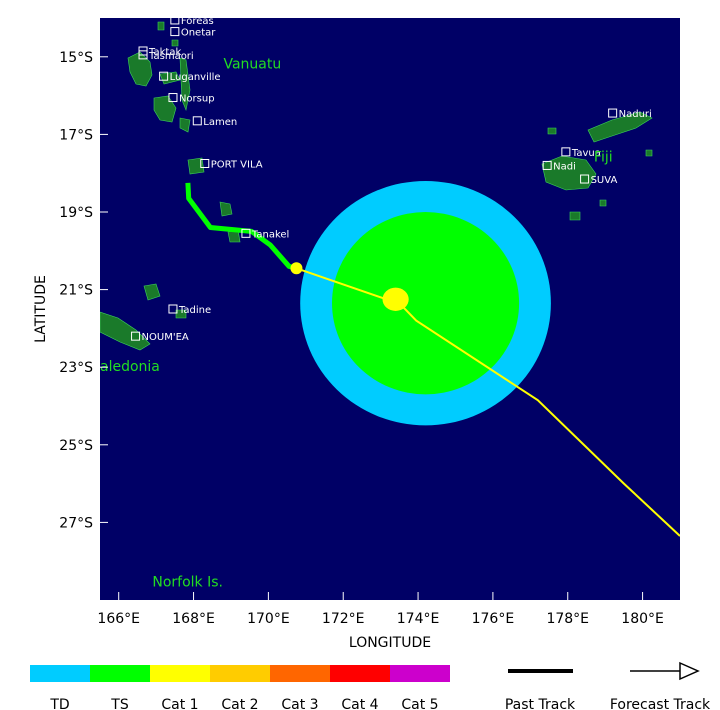 This screenshot has height=710, width=720. What do you see at coordinates (130, 367) in the screenshot?
I see `region-label: aledonia` at bounding box center [130, 367].